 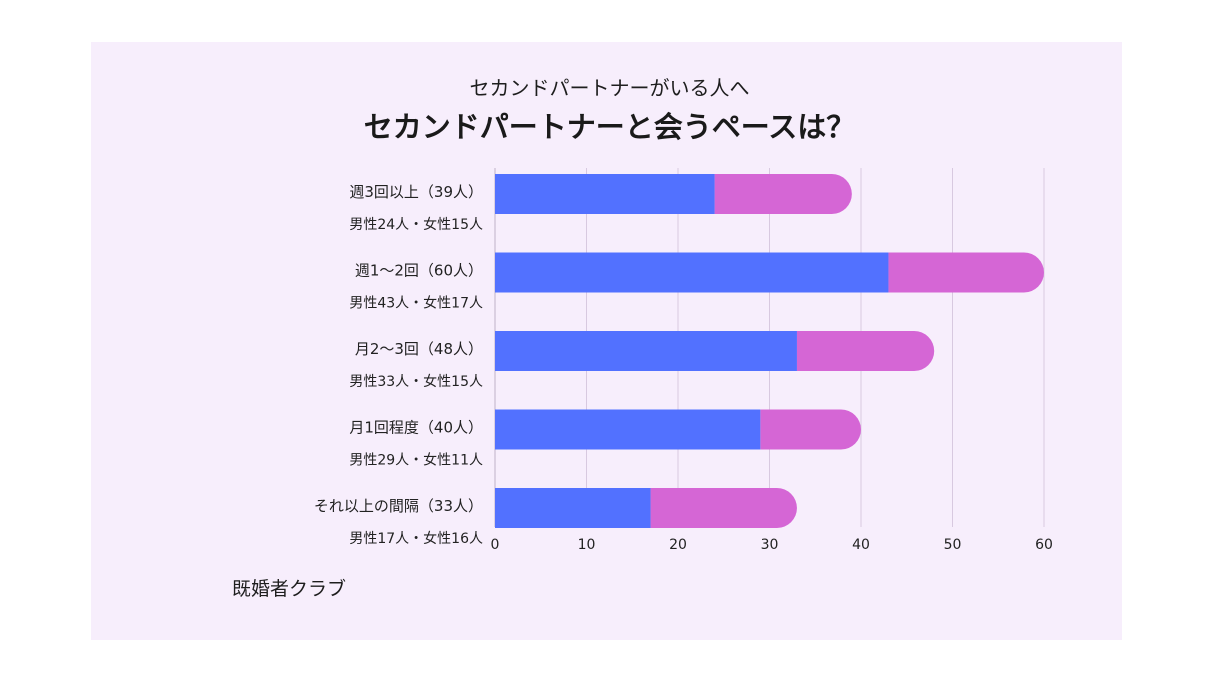 I want to click on category-label: 週1～2回（60人）, so click(x=419, y=271).